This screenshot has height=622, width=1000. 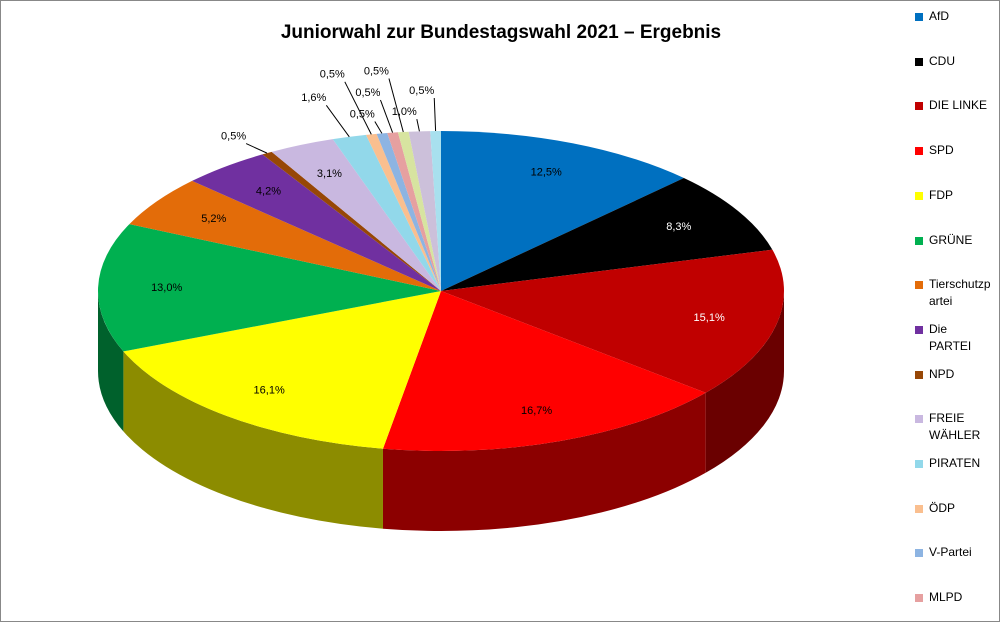 What do you see at coordinates (213, 219) in the screenshot?
I see `data-label: 5,2%` at bounding box center [213, 219].